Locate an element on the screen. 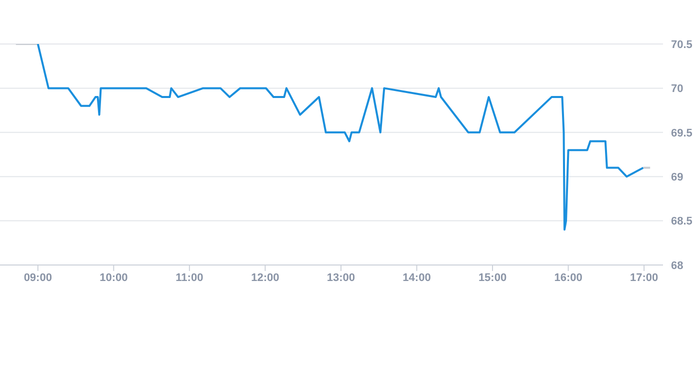 This screenshot has height=365, width=693. x-tick-label: 17:00 is located at coordinates (644, 278).